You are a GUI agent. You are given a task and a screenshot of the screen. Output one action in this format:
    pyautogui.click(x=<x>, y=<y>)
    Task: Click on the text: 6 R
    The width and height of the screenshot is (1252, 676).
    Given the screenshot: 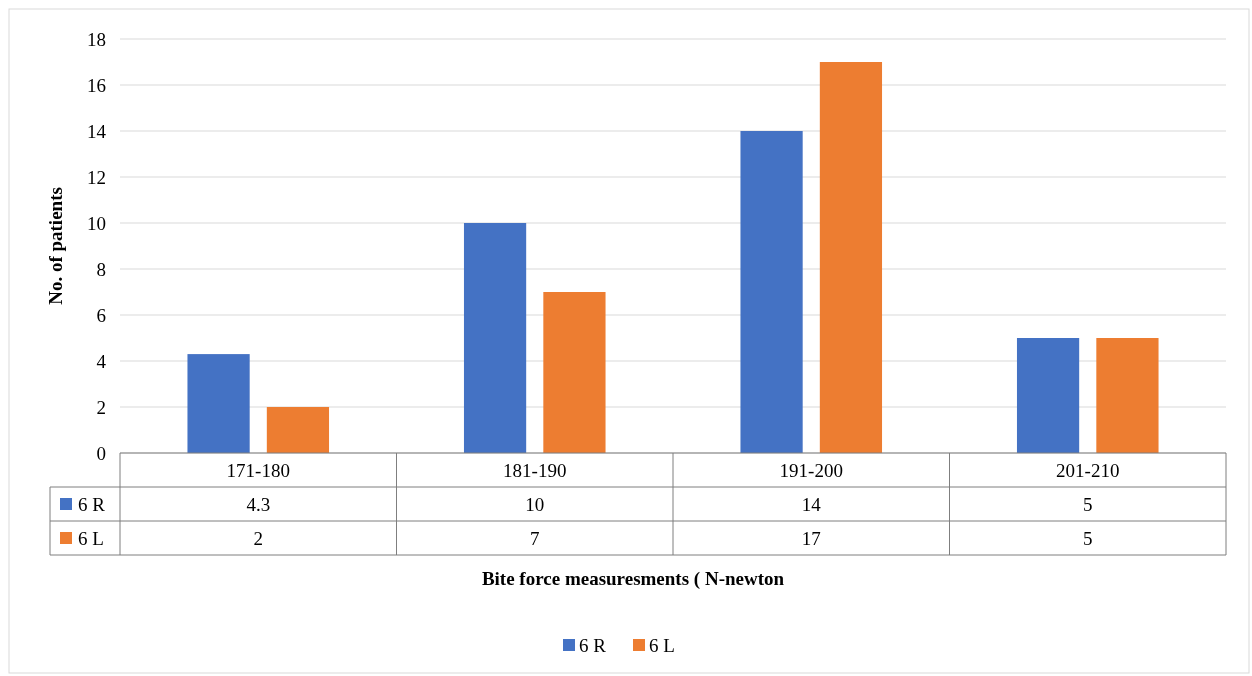 What is the action you would take?
    pyautogui.click(x=592, y=645)
    